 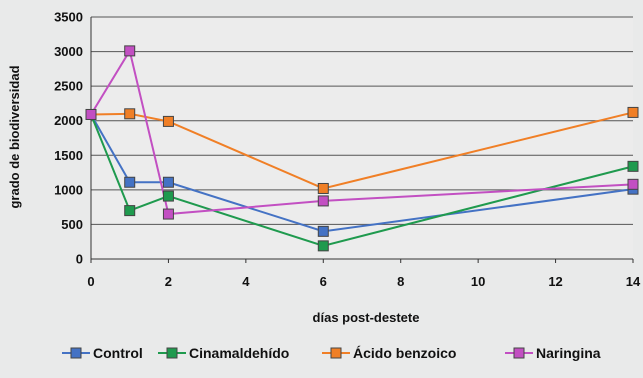 What do you see at coordinates (568, 353) in the screenshot?
I see `legend-label: Naringina` at bounding box center [568, 353].